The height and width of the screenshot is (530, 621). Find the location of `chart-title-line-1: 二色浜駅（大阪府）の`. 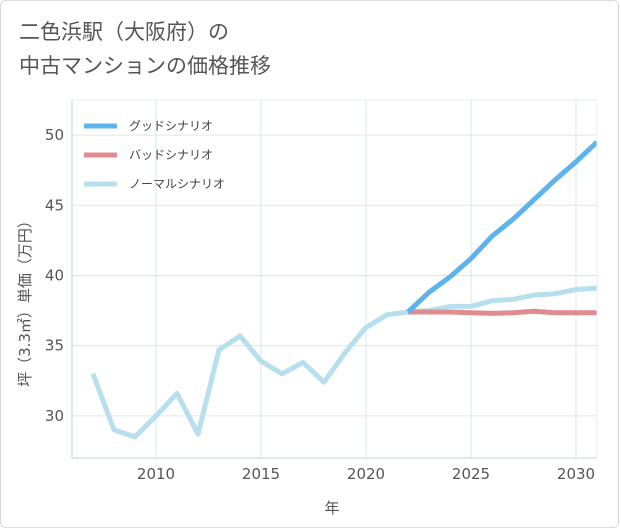

chart-title-line-1: 二色浜駅（大阪府）の is located at coordinates (124, 32).